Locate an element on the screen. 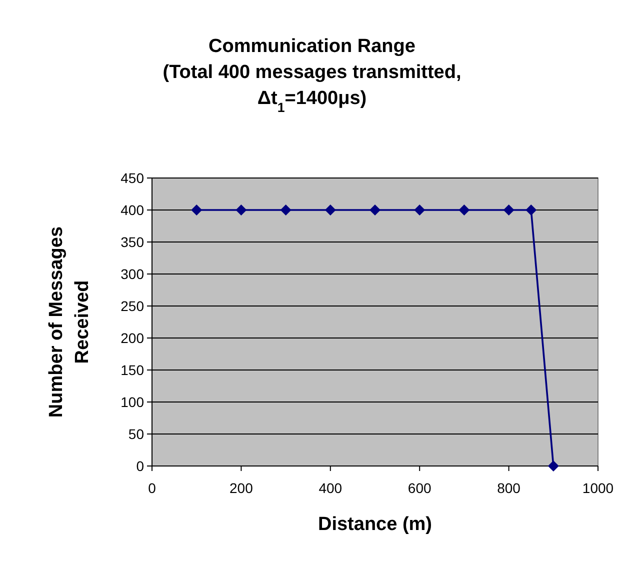 This screenshot has height=564, width=640. x-tick-label: 1000 is located at coordinates (598, 488).